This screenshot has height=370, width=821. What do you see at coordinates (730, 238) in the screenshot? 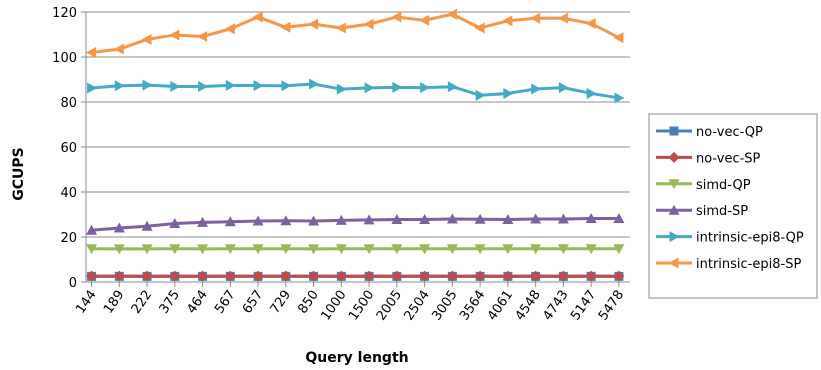
I see `legend-item: intrinsic-epi8-QP` at bounding box center [730, 238].